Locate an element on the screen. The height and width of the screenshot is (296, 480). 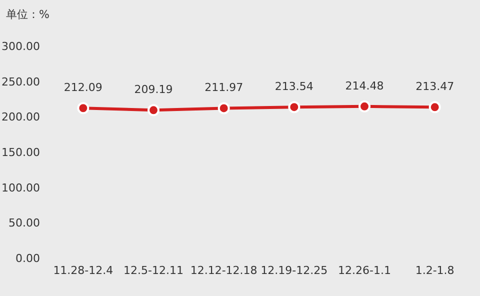
data-label: 209.19 is located at coordinates (153, 89).